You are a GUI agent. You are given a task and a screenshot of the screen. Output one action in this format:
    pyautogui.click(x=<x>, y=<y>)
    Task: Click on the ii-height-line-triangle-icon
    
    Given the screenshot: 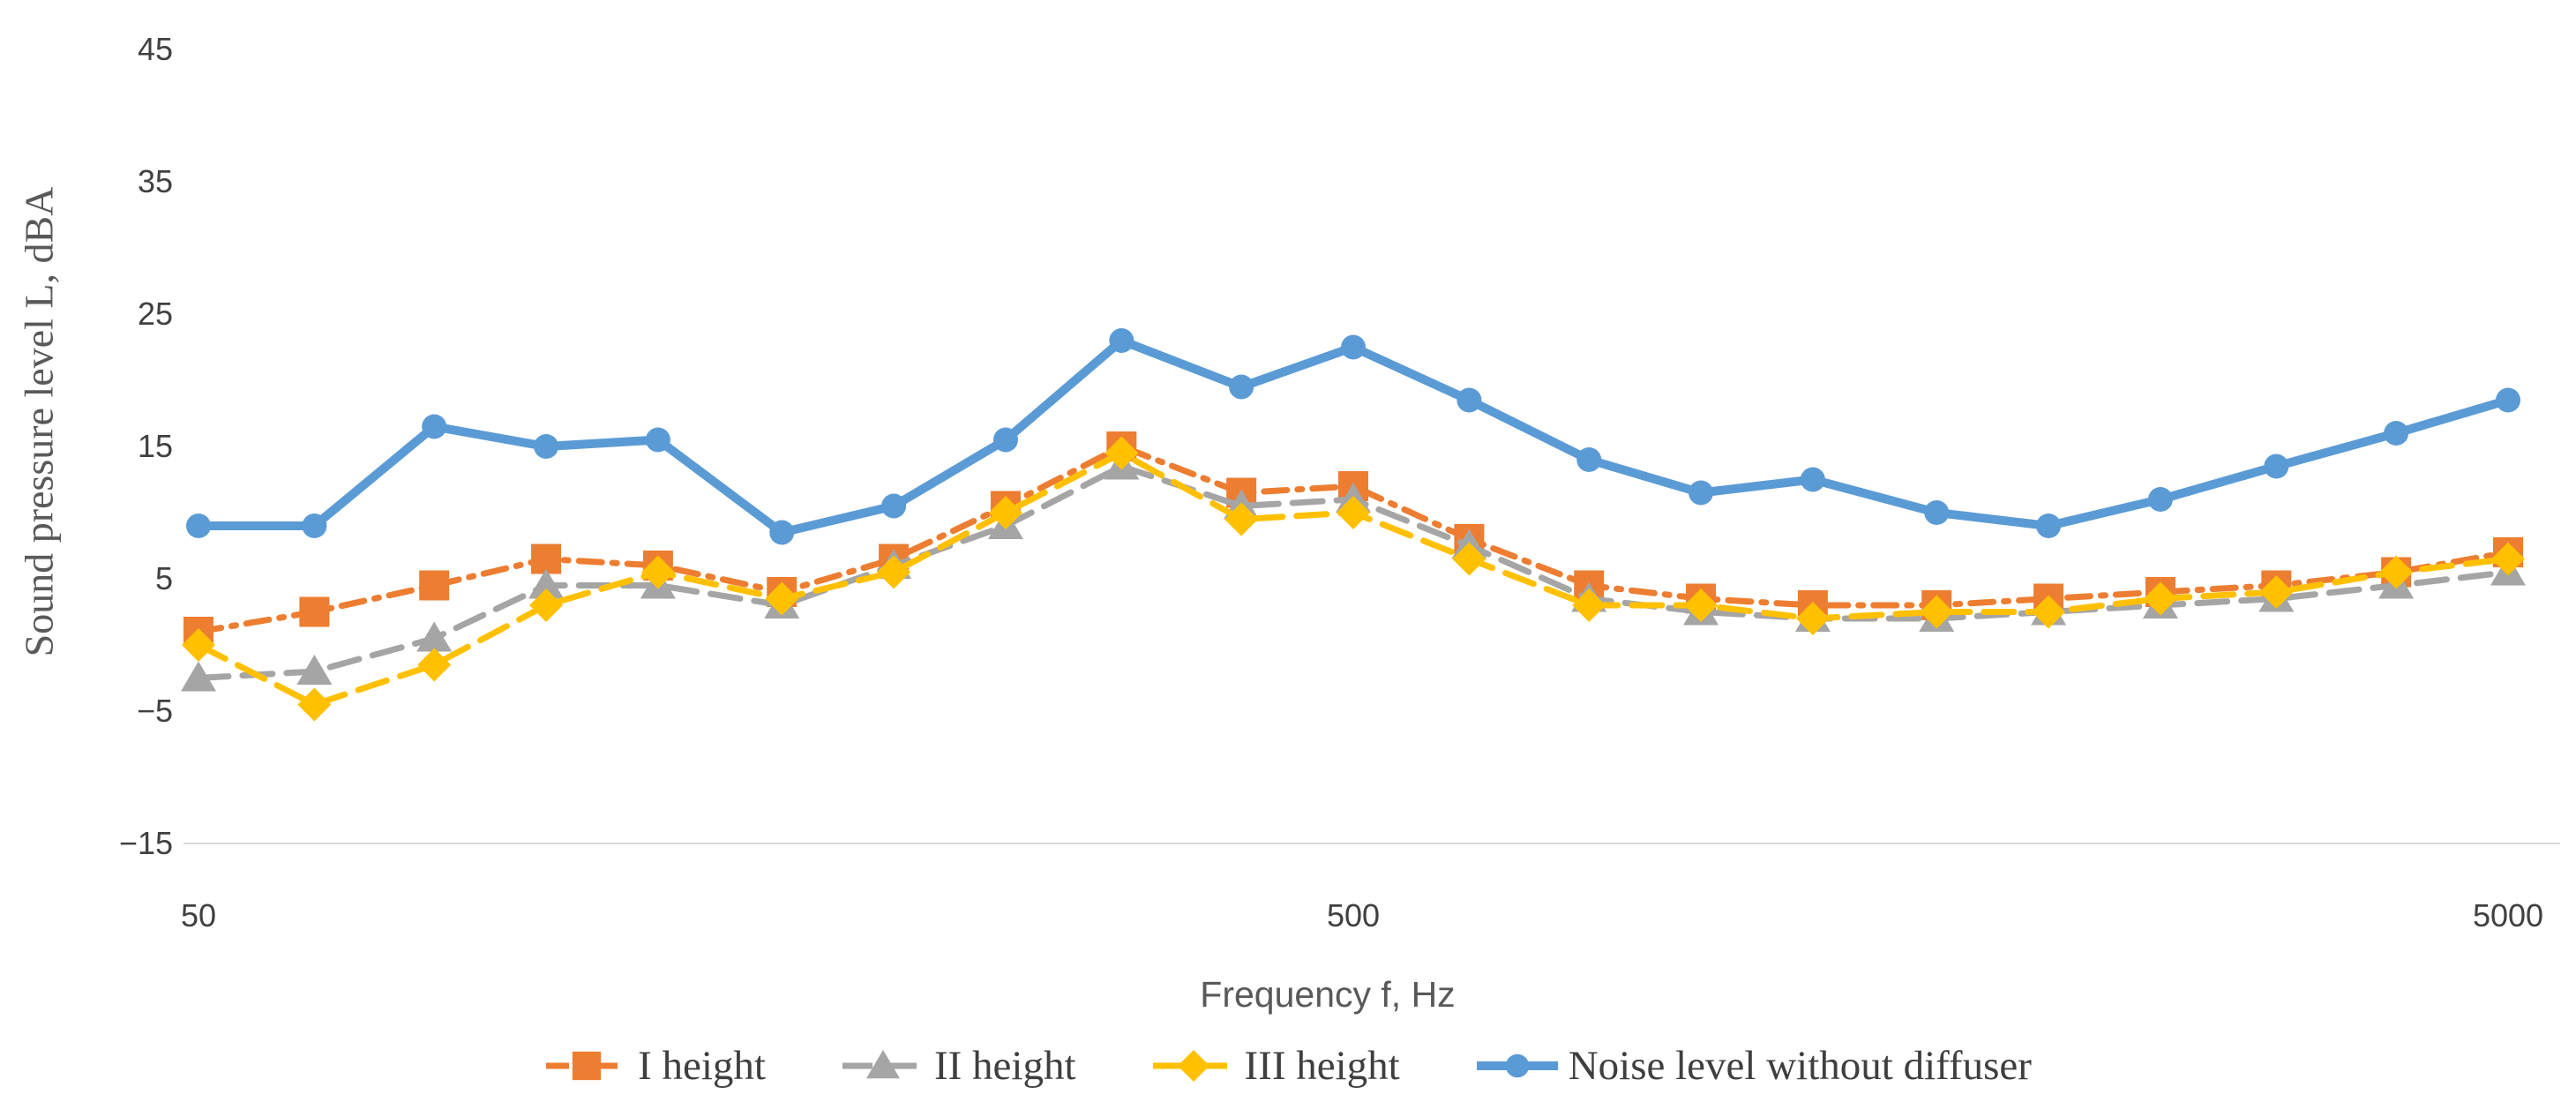 What is the action you would take?
    pyautogui.click(x=883, y=1064)
    